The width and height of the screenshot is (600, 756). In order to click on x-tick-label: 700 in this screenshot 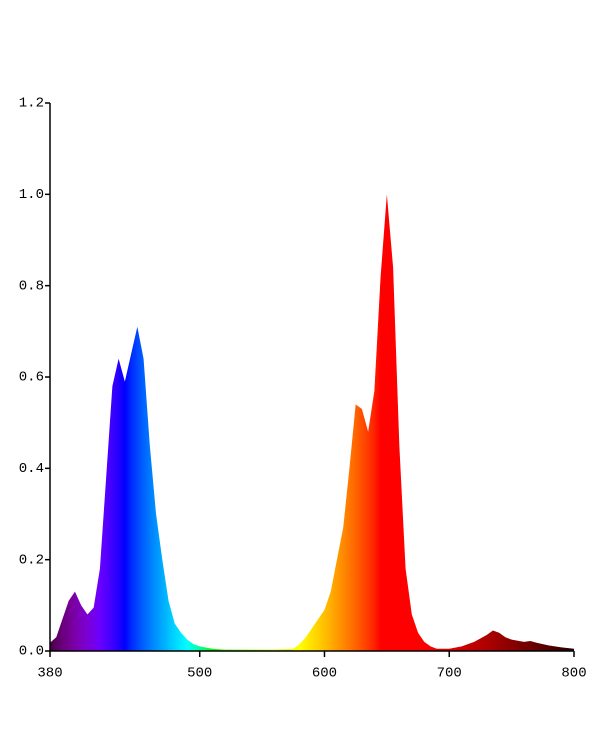, I will do `click(449, 674)`.